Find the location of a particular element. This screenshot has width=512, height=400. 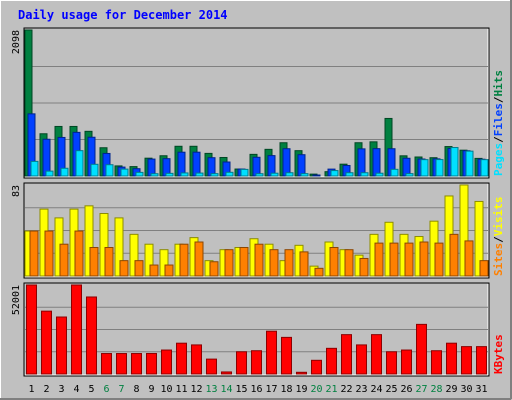

chart-title: Daily usage for December 2014 is located at coordinates (123, 15).